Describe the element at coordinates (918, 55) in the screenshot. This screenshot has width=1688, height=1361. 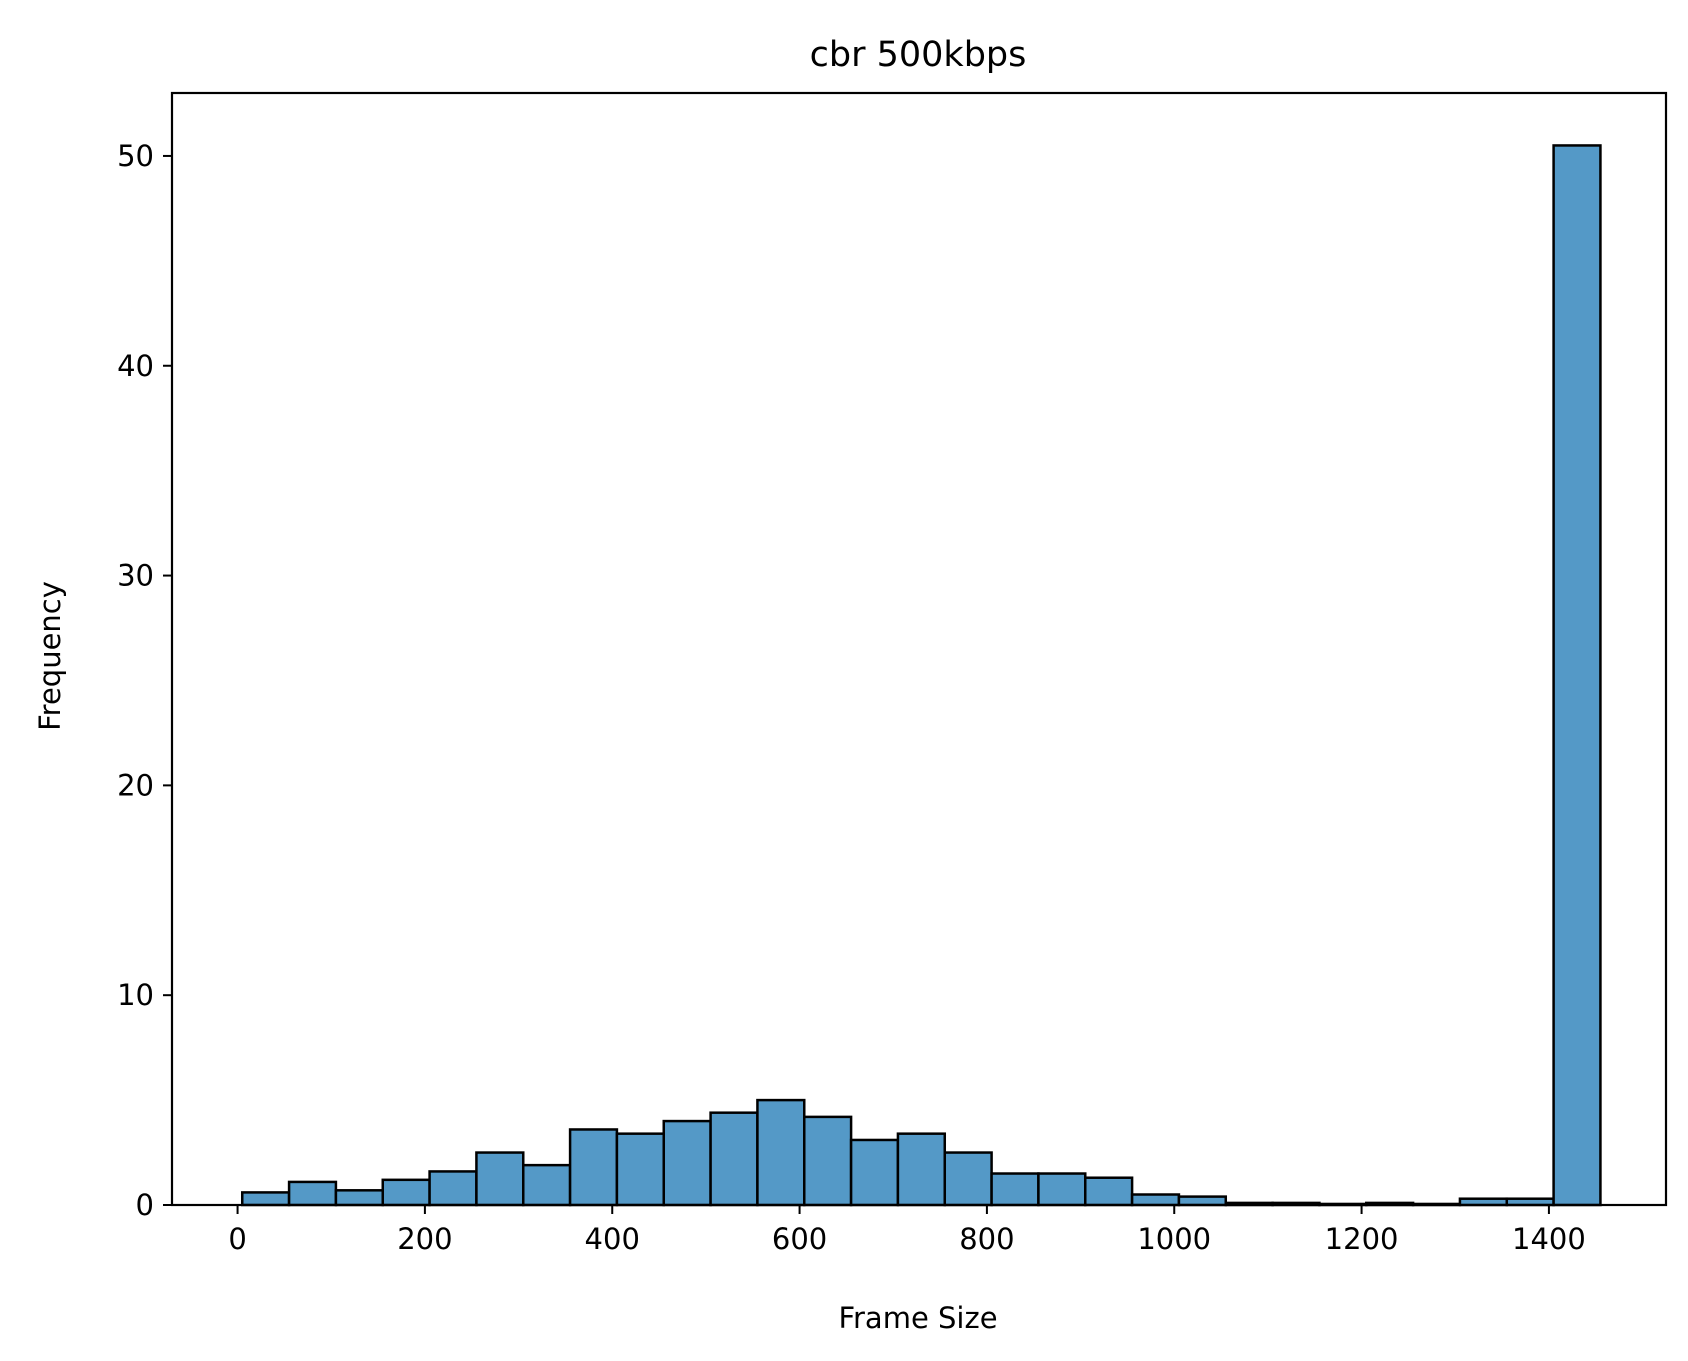
I see `chart-title: cbr 500kbps` at that location.